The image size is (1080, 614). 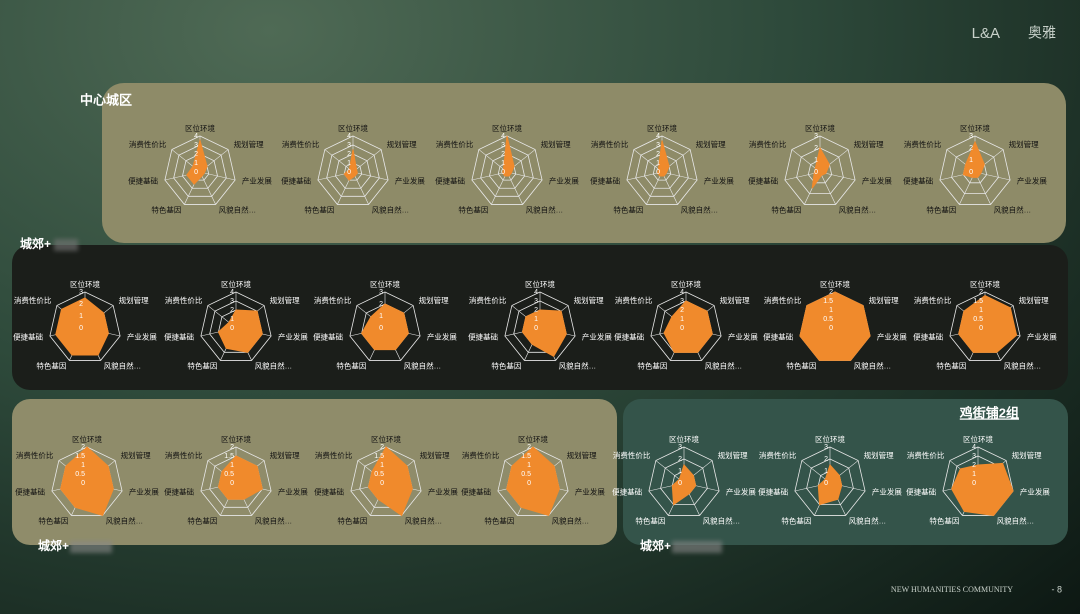 I want to click on panel-label: 中心城区, so click(x=106, y=99).